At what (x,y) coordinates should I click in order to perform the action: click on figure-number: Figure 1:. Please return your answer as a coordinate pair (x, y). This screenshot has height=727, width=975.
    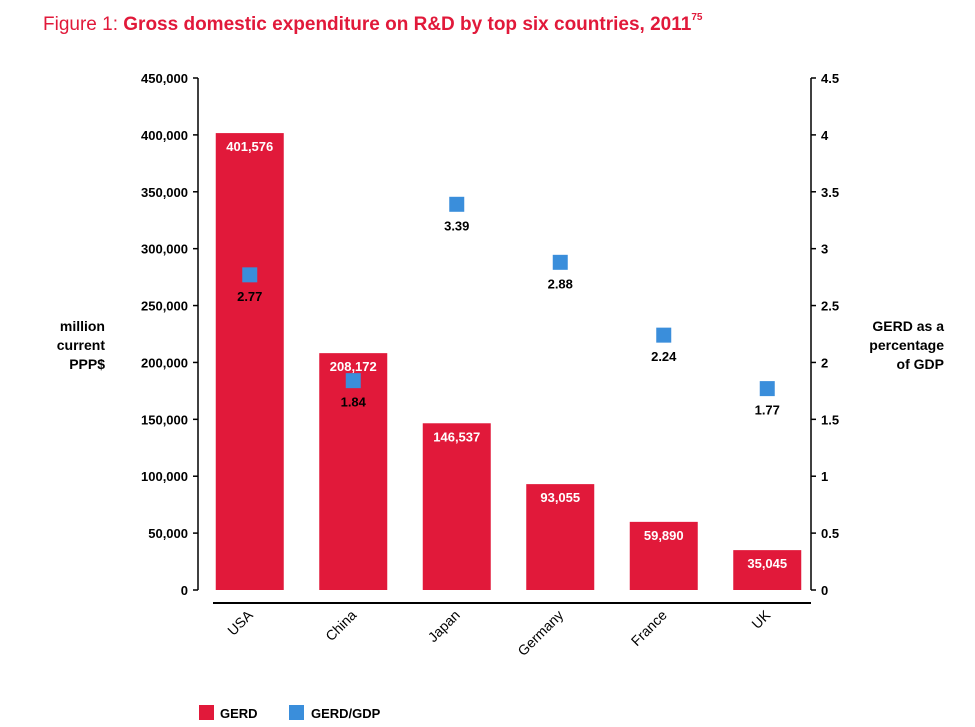
    Looking at the image, I should click on (83, 24).